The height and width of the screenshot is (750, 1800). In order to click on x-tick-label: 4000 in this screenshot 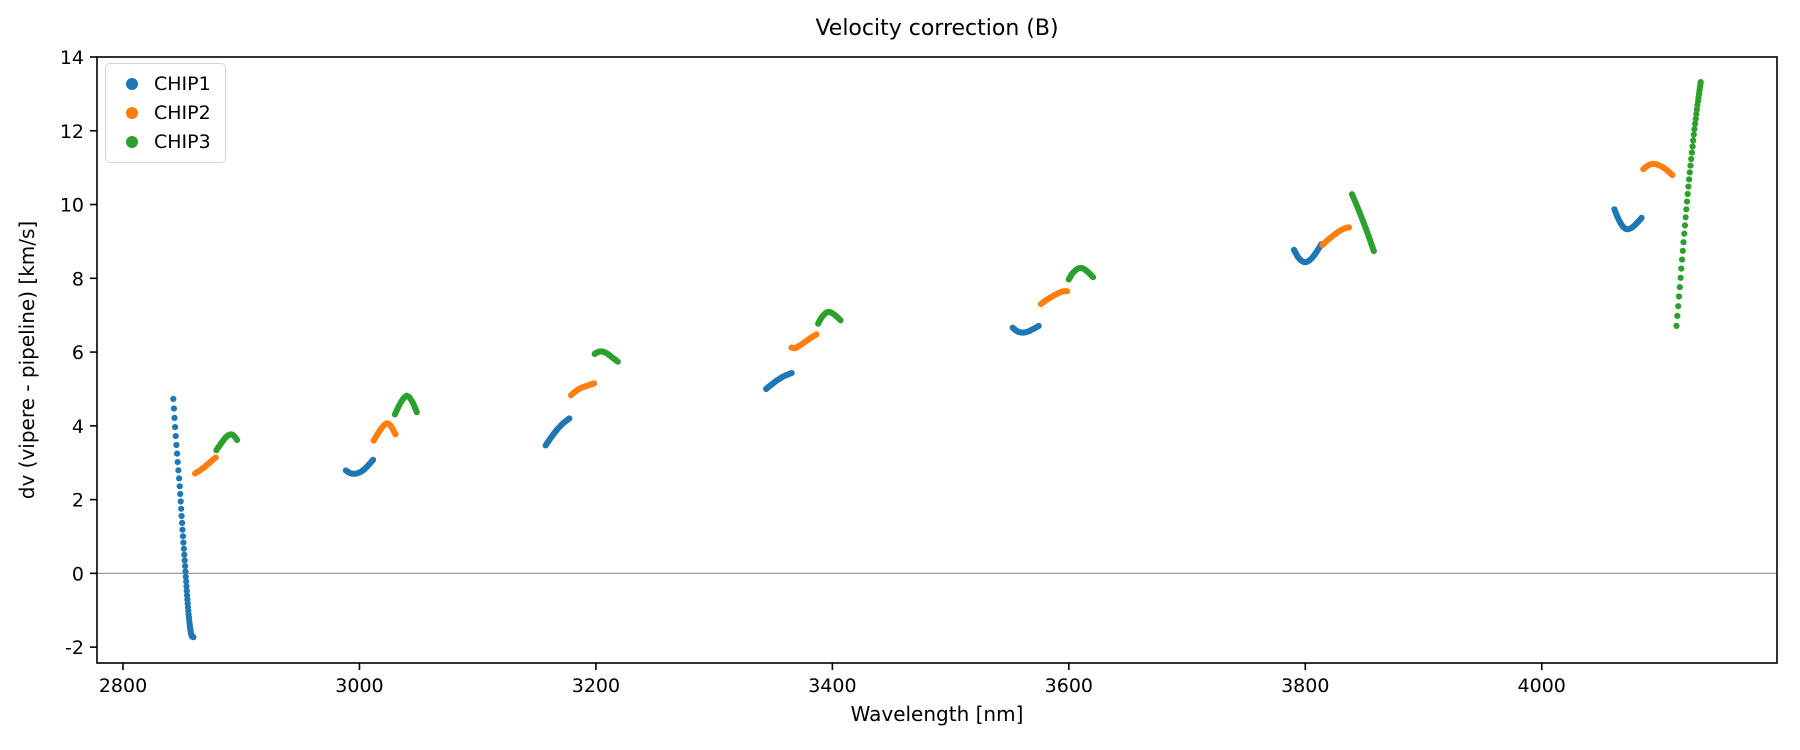, I will do `click(1542, 686)`.